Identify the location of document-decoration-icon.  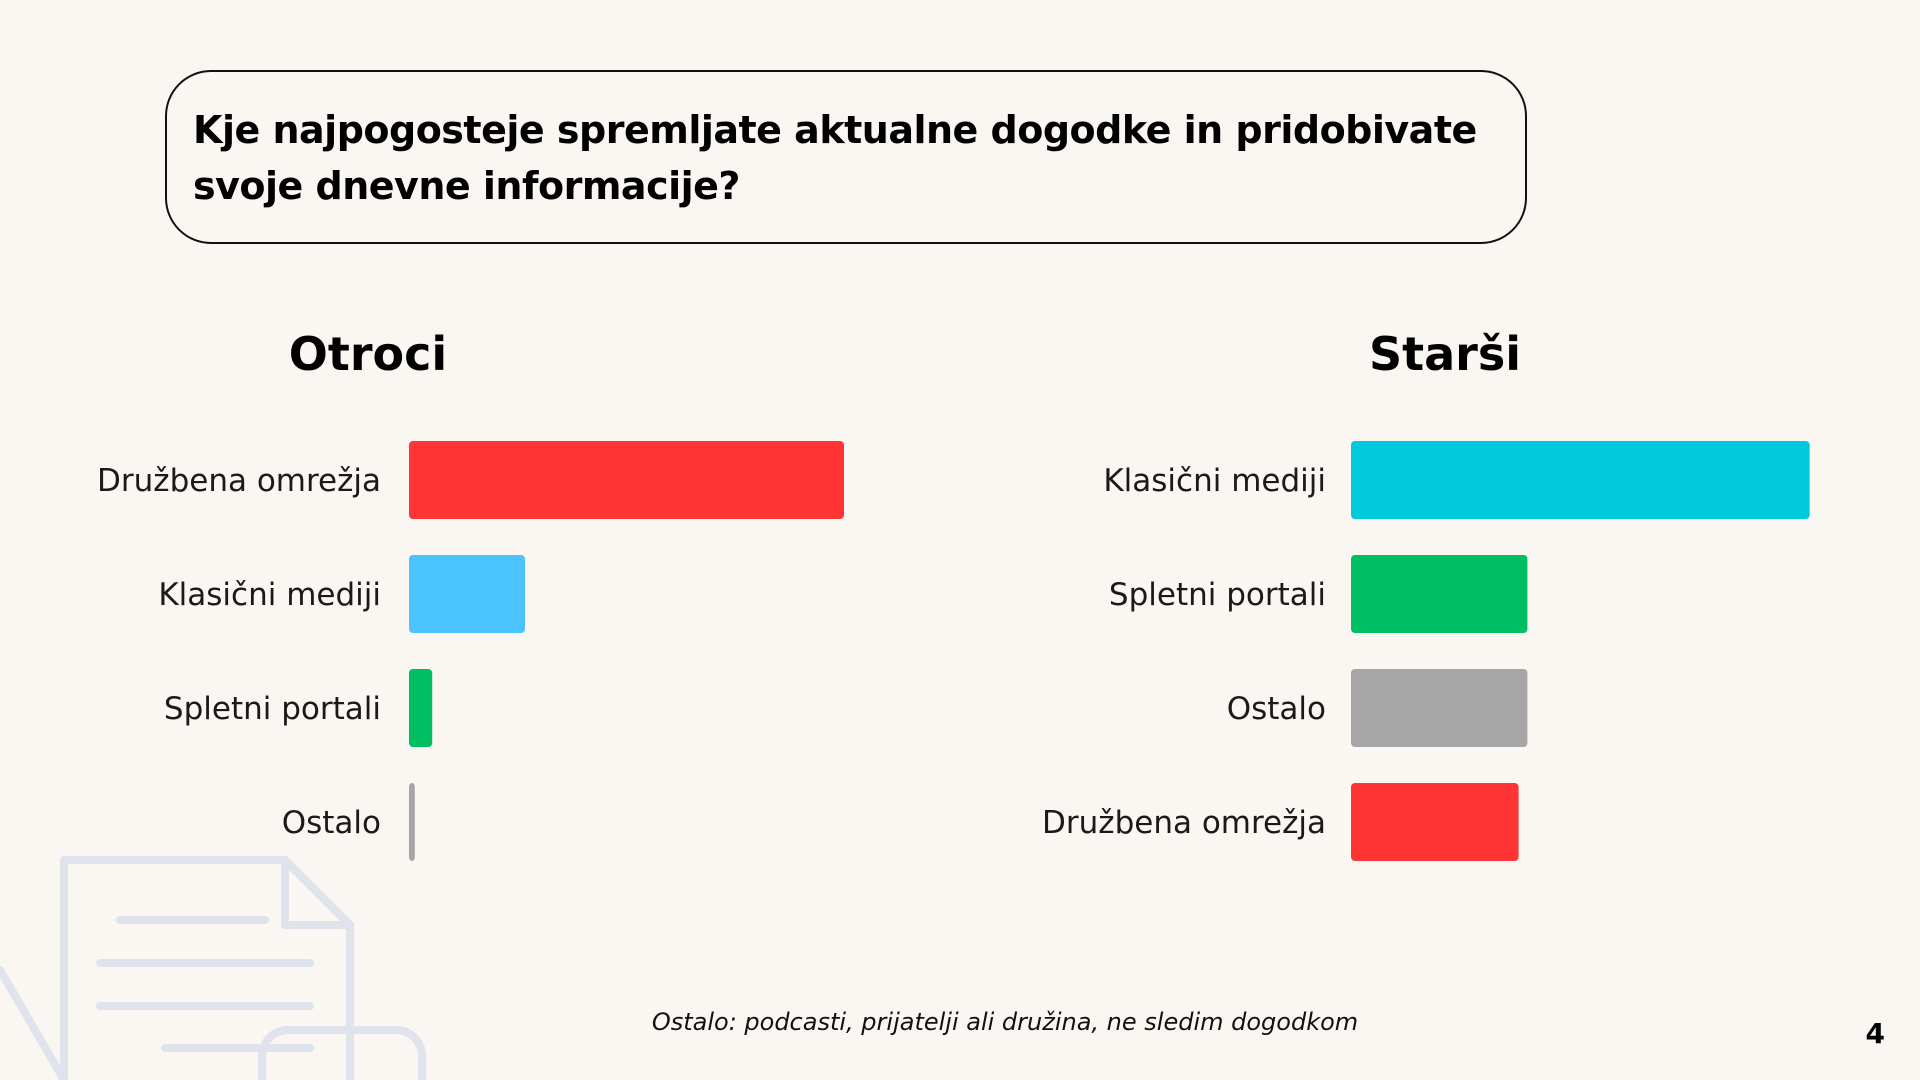
(213, 968).